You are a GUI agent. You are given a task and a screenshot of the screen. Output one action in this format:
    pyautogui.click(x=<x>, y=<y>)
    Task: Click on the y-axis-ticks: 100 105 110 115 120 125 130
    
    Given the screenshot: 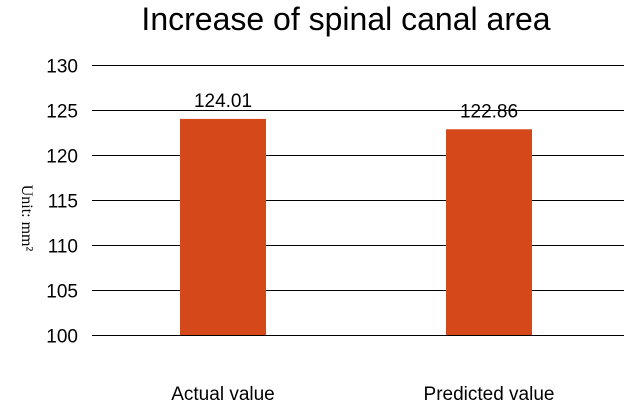 What is the action you would take?
    pyautogui.click(x=62, y=202)
    